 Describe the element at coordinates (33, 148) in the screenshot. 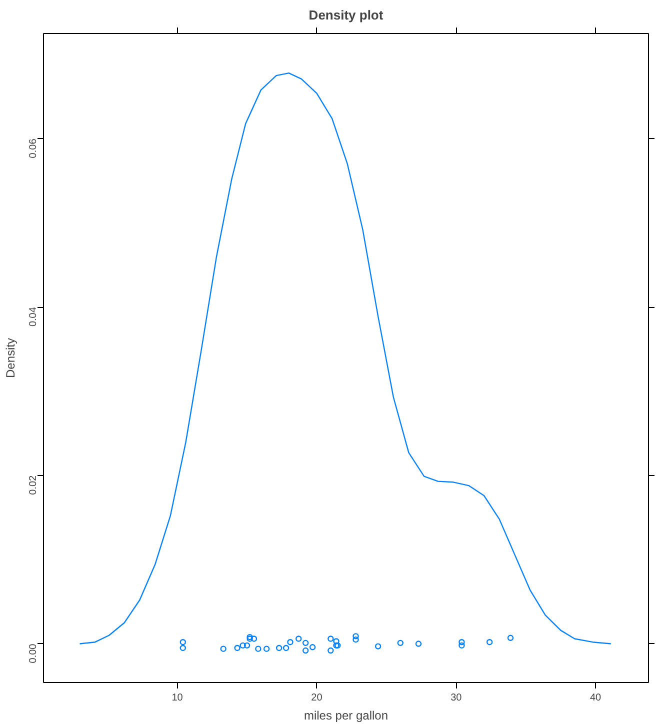

I see `y-tick-label: 0.06` at that location.